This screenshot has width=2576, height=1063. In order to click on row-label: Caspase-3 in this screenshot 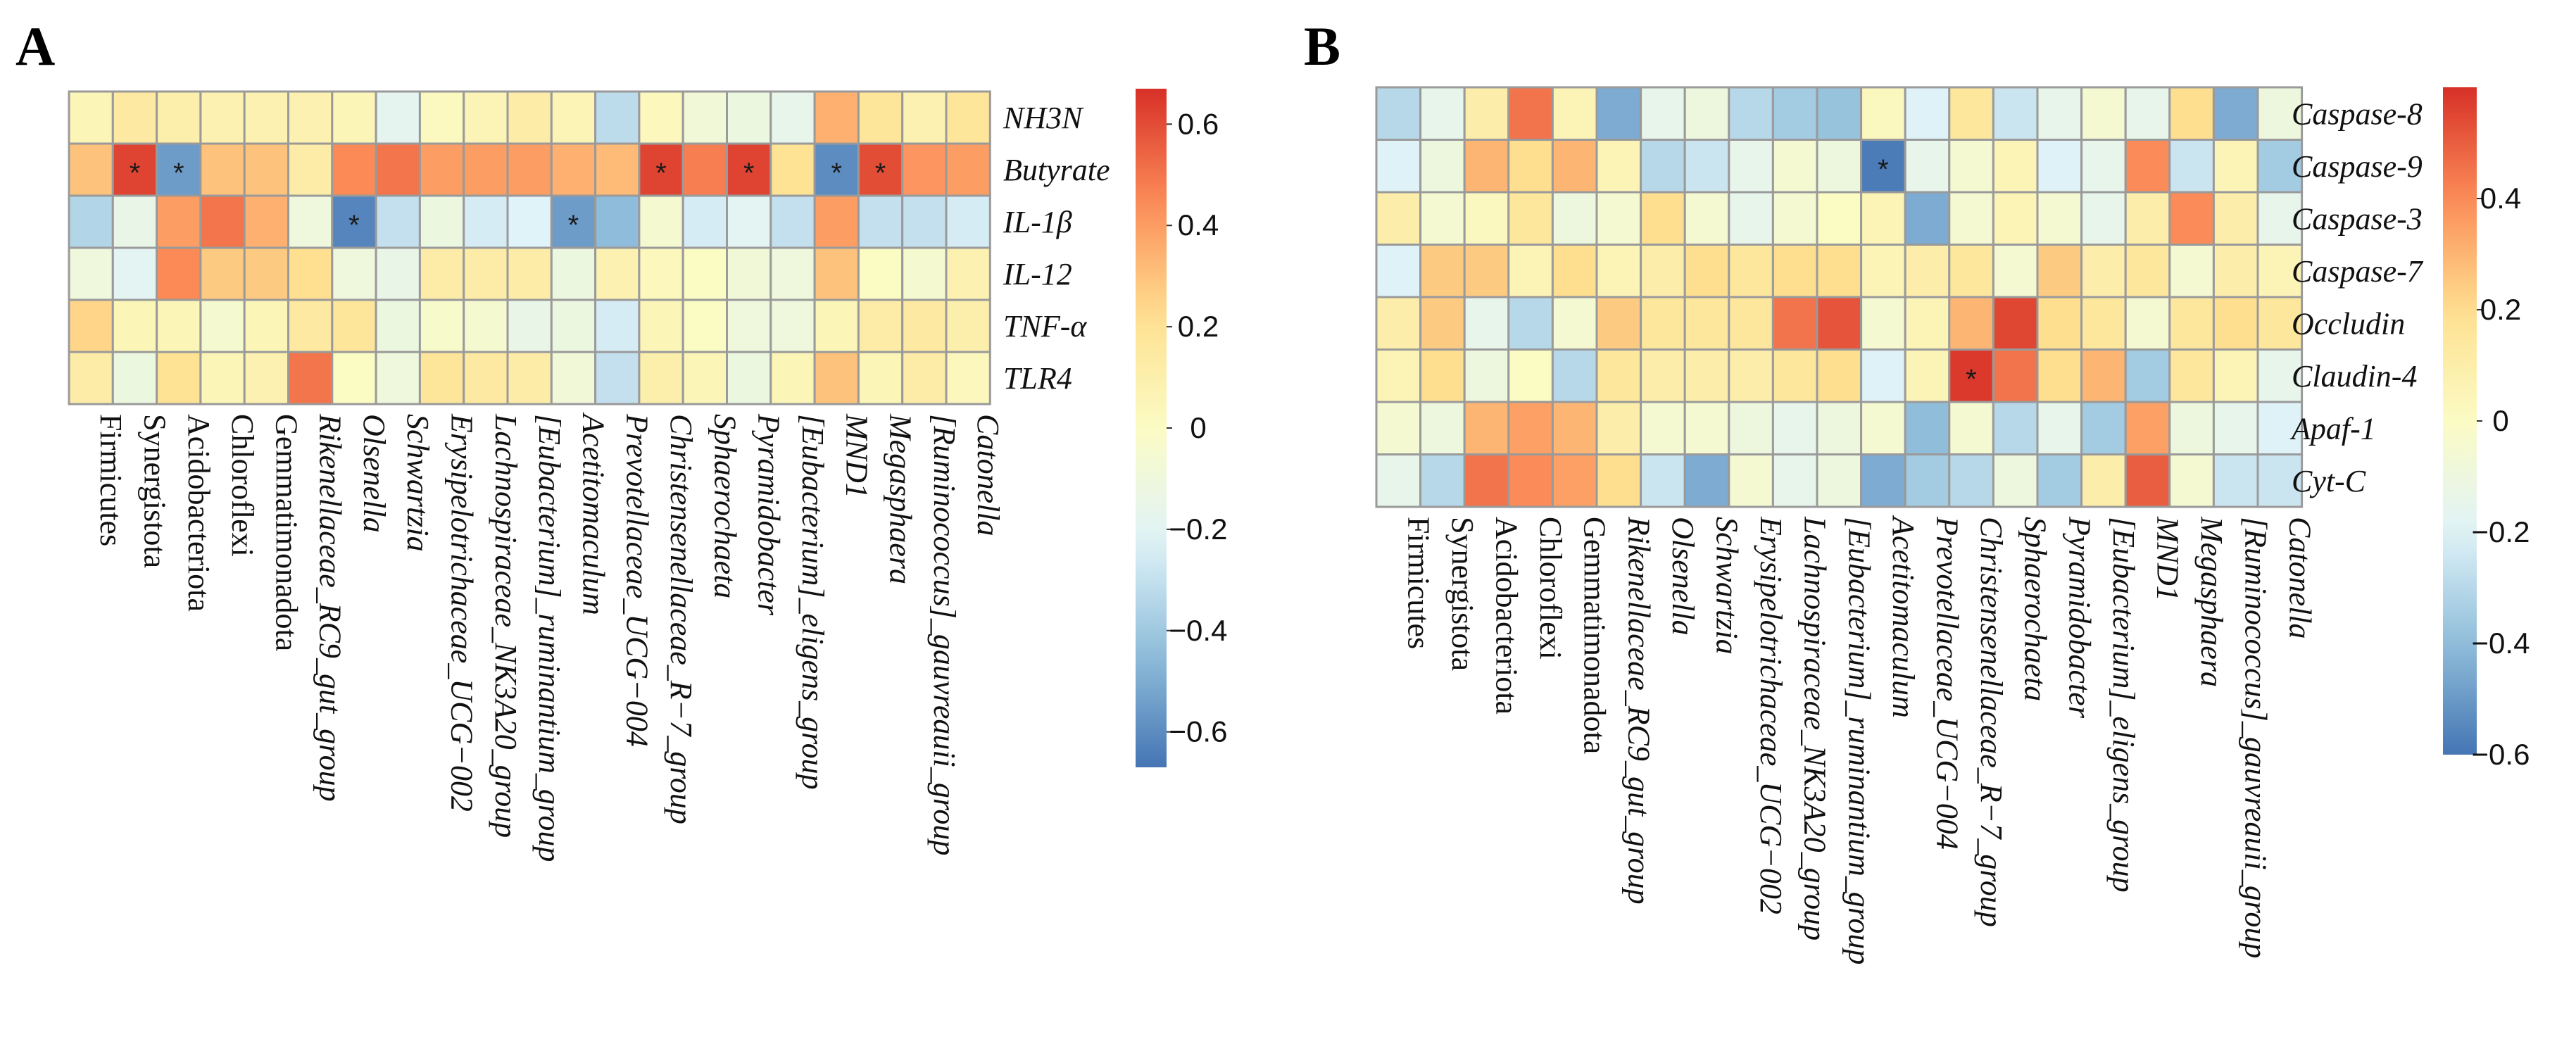, I will do `click(2358, 218)`.